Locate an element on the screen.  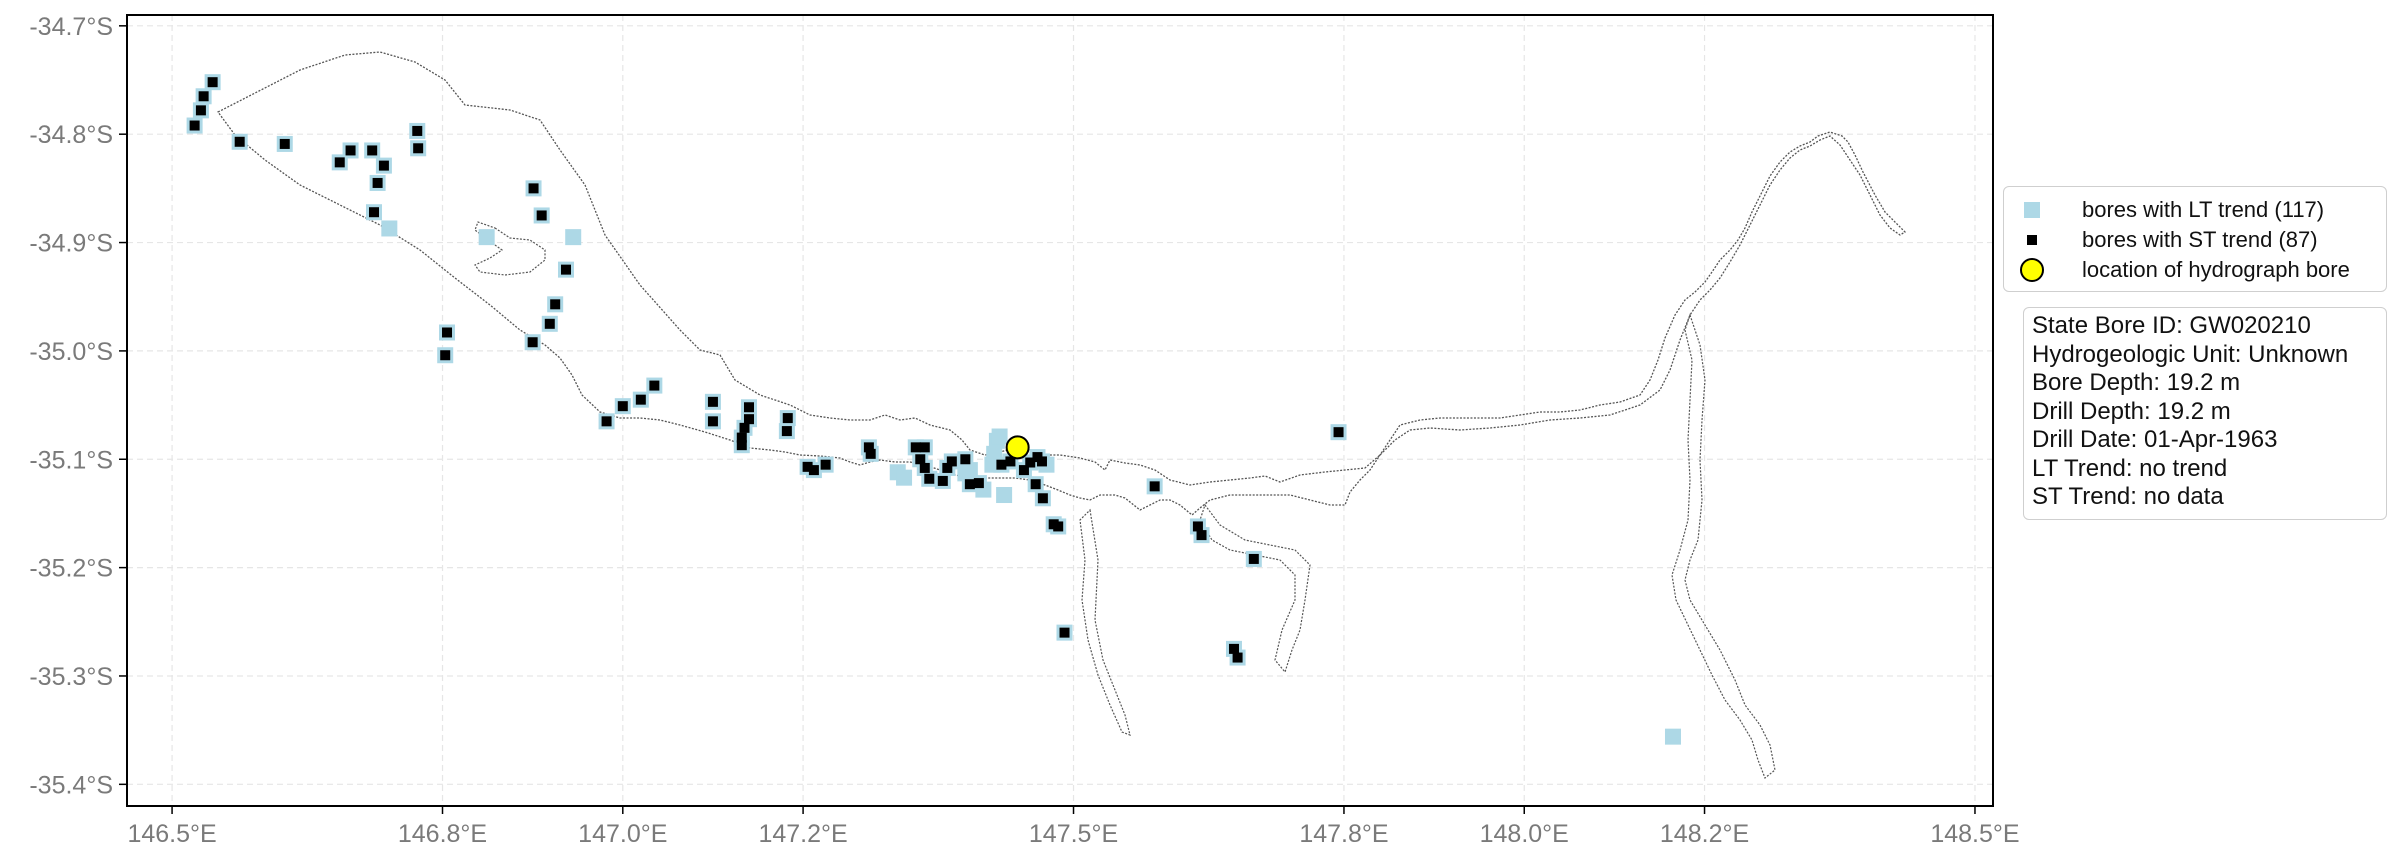
y-tick-label: -34.8°S is located at coordinates (71, 135).